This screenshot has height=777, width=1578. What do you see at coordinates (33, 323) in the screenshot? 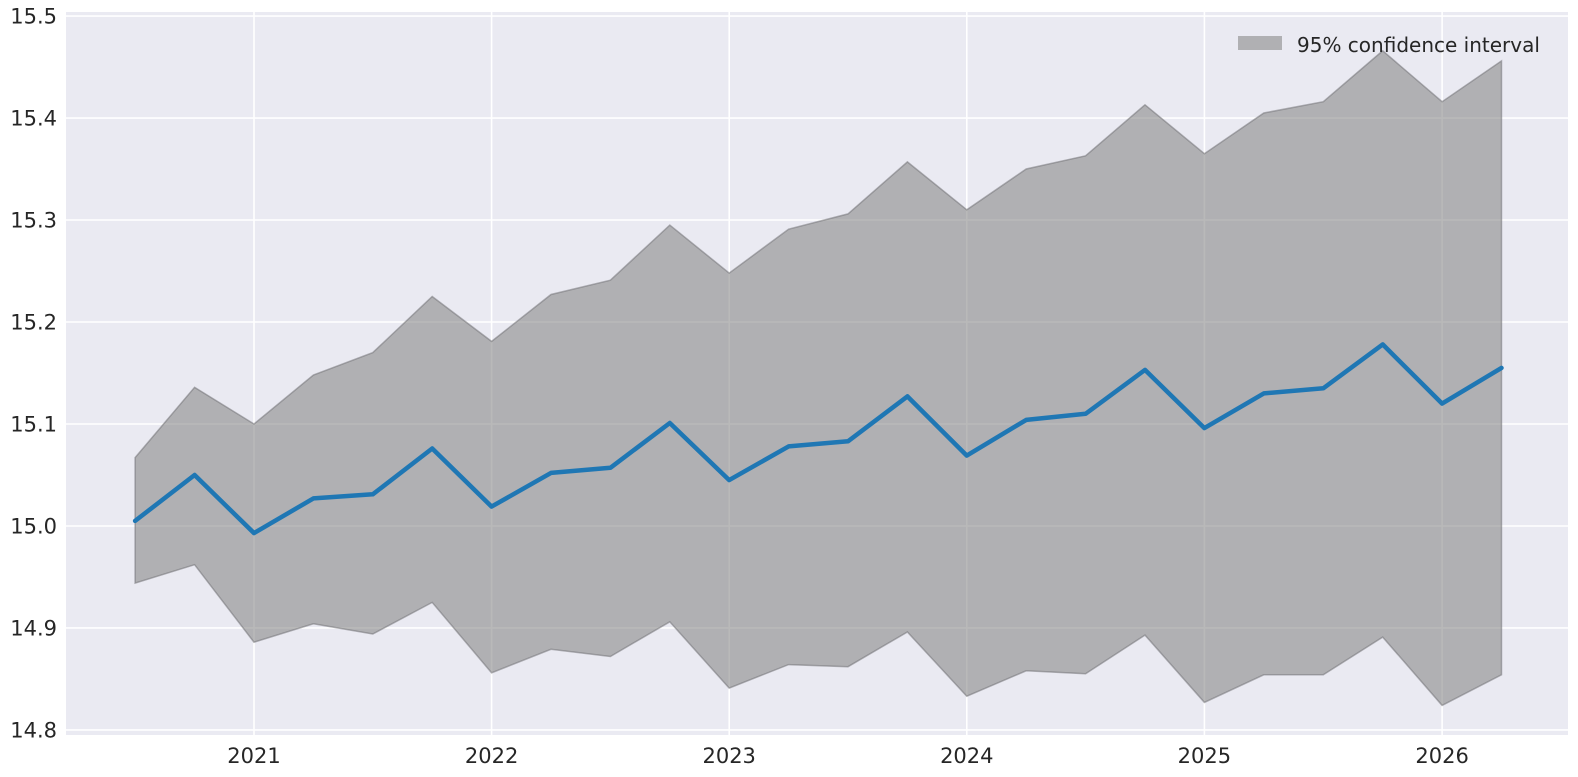
I see `y-tick-label: 15.2` at bounding box center [33, 323].